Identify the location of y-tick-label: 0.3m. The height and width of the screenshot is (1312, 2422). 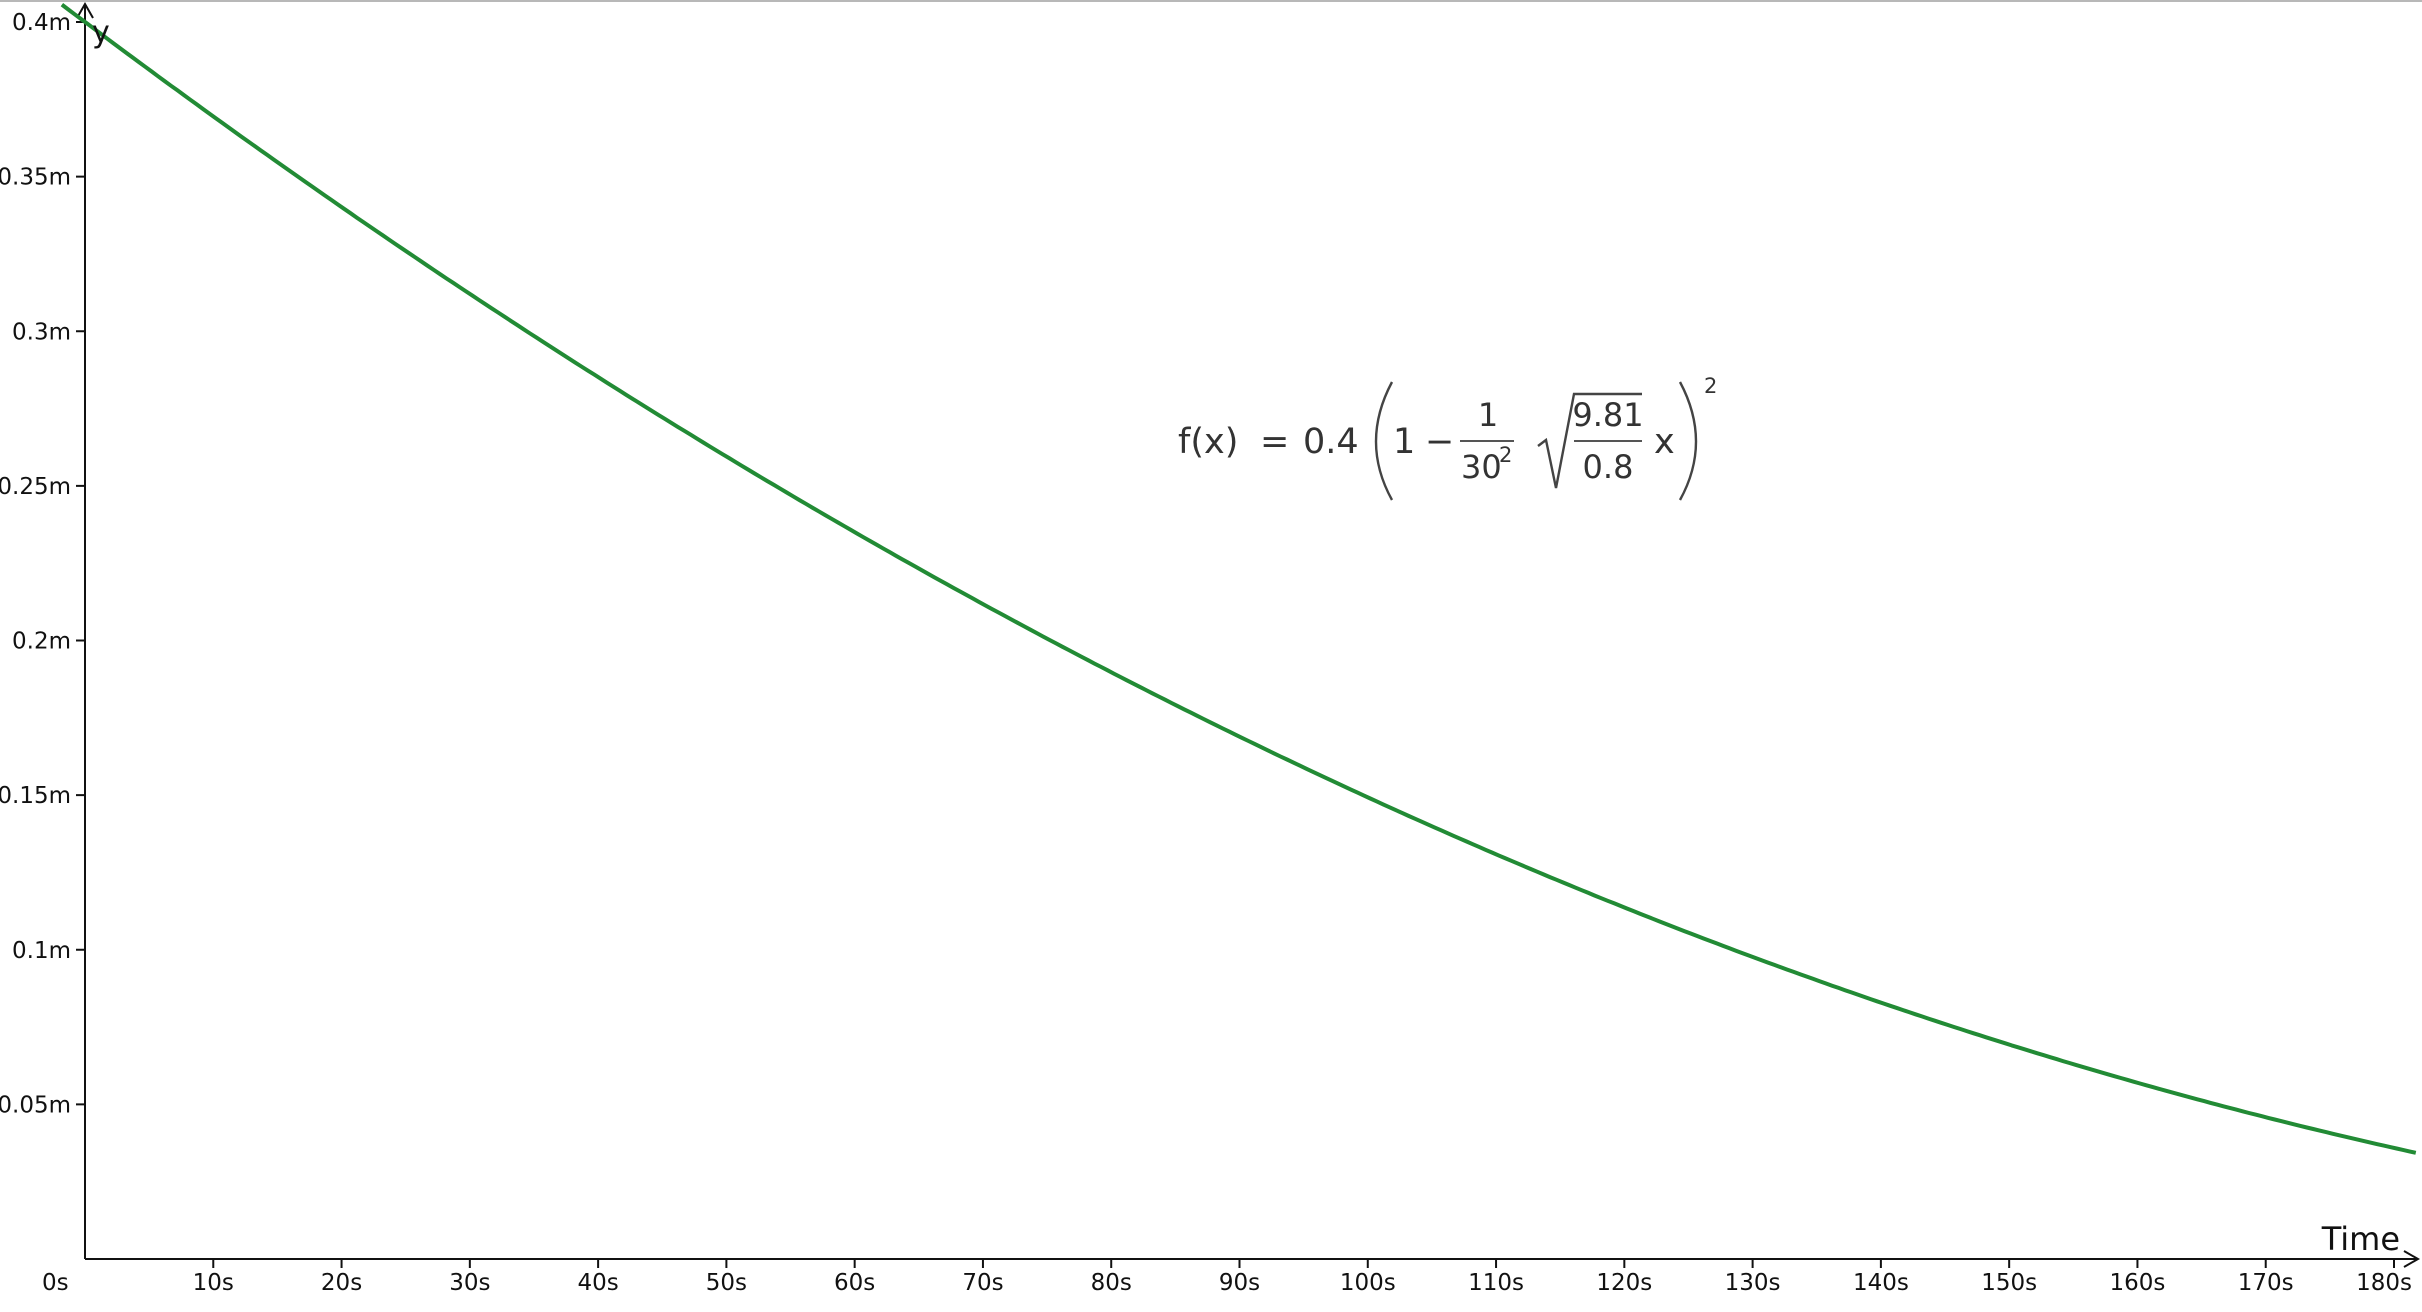
(41, 332).